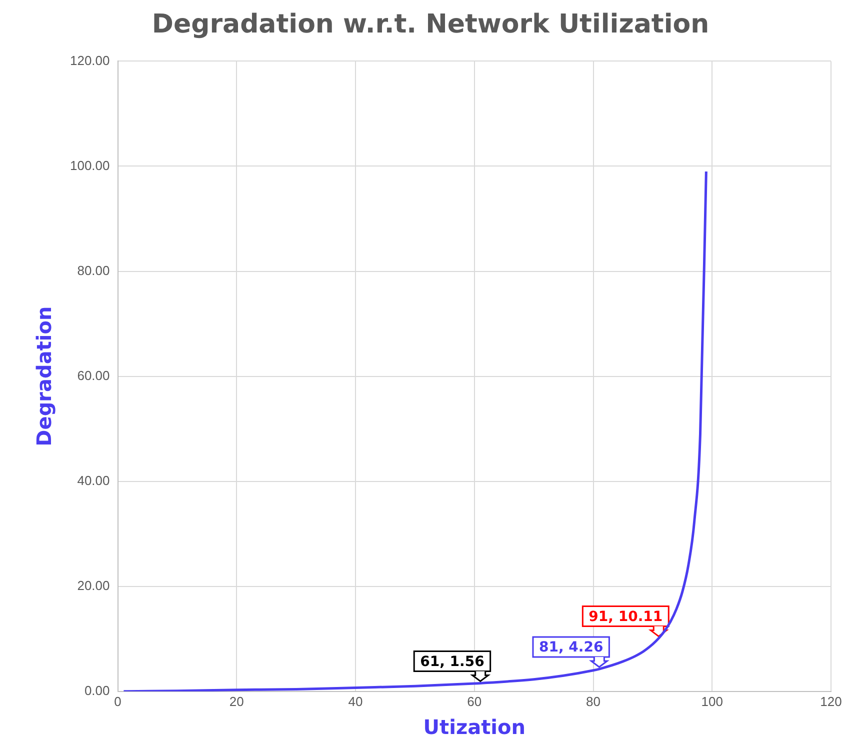 The height and width of the screenshot is (755, 847). Describe the element at coordinates (97, 690) in the screenshot. I see `y-tick-label: 0.00` at that location.